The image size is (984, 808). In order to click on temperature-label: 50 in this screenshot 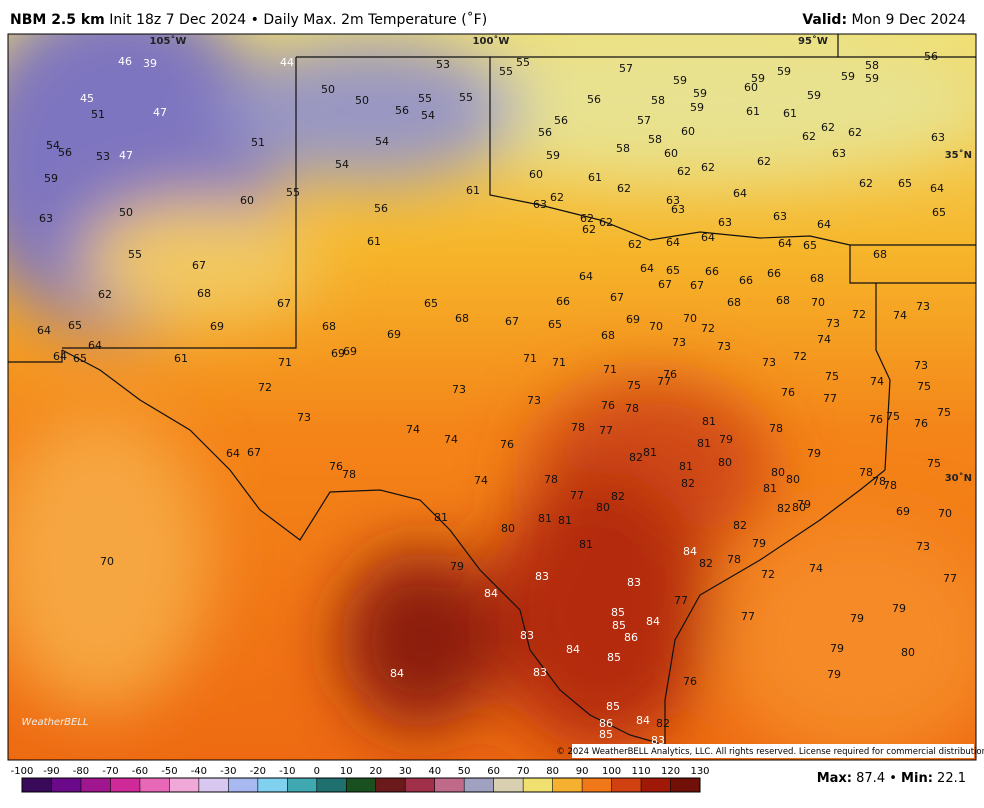, I will do `click(126, 212)`.